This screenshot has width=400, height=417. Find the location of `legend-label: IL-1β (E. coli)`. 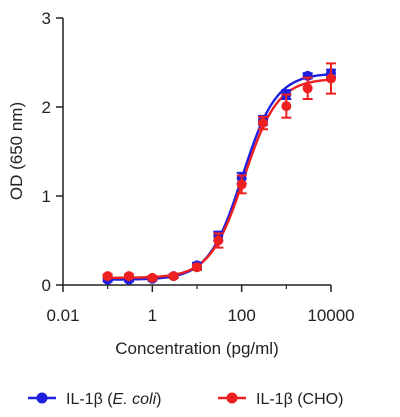

legend-label: IL-1β (E. coli) is located at coordinates (113, 399).